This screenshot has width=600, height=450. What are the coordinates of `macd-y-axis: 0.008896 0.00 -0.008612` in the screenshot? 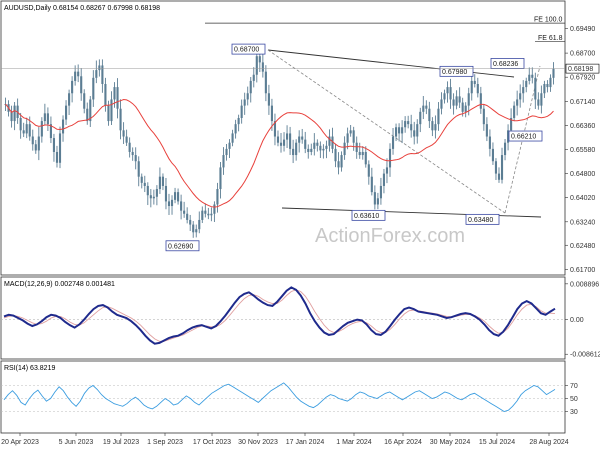 It's located at (582, 320).